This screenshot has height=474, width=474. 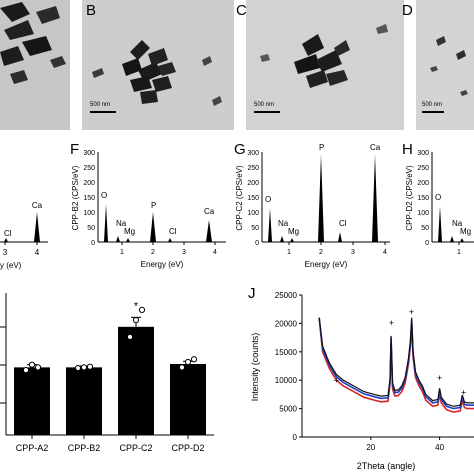 What do you see at coordinates (439, 447) in the screenshot?
I see `x-tick-label: 40` at bounding box center [439, 447].